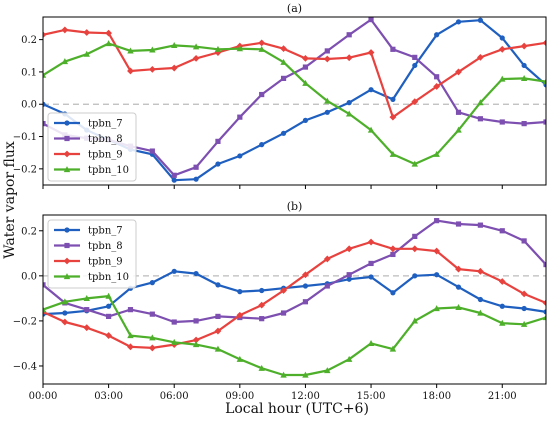 Image resolution: width=550 pixels, height=421 pixels. What do you see at coordinates (436, 396) in the screenshot?
I see `x-tick-label: 18:00` at bounding box center [436, 396].